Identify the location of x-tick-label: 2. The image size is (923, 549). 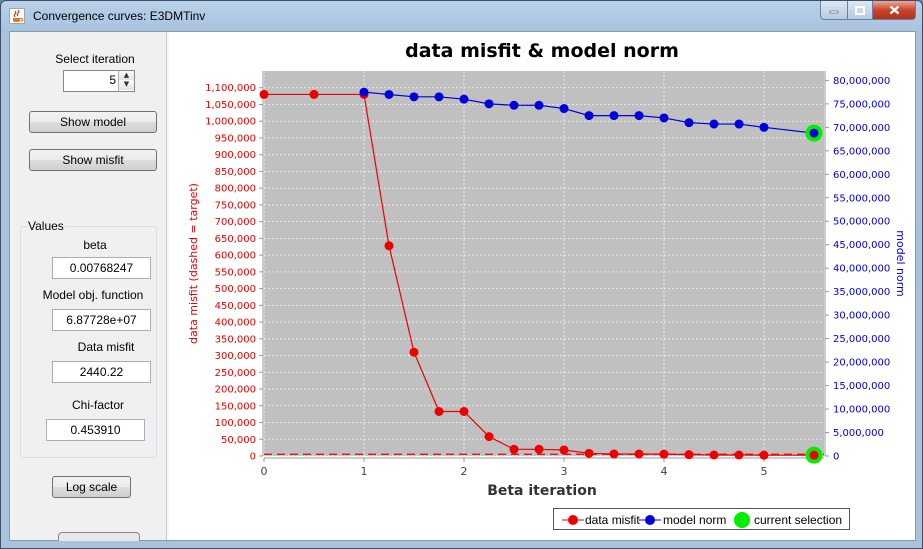
(464, 471).